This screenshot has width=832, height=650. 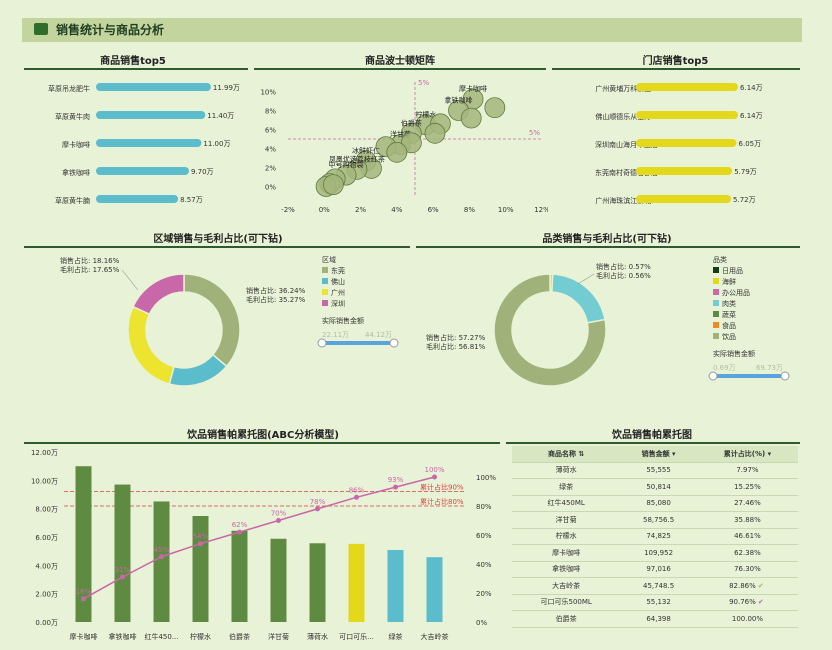 What do you see at coordinates (581, 453) in the screenshot?
I see `sort-icon: ⇅` at bounding box center [581, 453].